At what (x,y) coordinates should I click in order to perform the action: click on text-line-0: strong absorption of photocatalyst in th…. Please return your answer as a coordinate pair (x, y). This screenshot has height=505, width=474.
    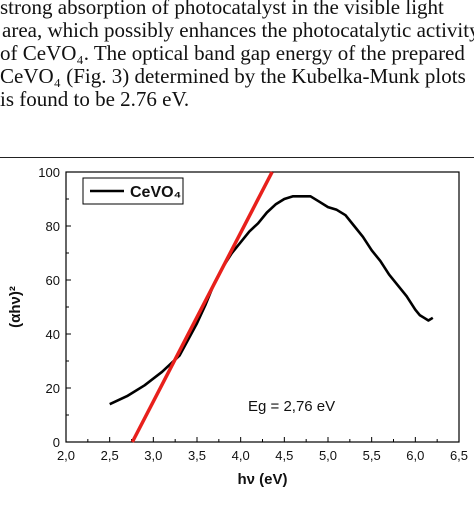
    Looking at the image, I should click on (222, 9).